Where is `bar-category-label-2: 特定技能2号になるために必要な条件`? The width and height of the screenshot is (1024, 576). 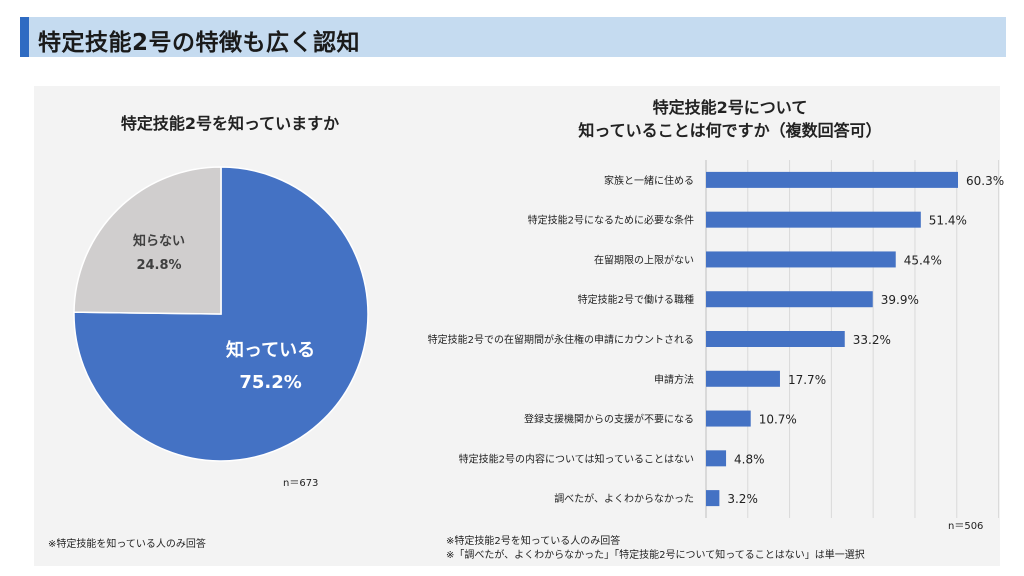 bar-category-label-2: 特定技能2号になるために必要な条件 is located at coordinates (611, 220).